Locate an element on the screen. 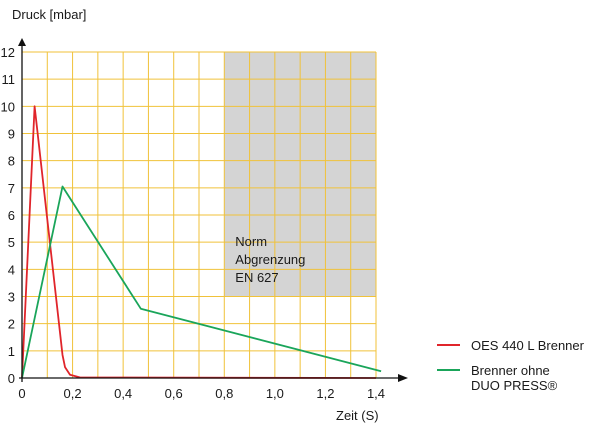 Image resolution: width=608 pixels, height=424 pixels. y-tick-label: 9 is located at coordinates (11, 134).